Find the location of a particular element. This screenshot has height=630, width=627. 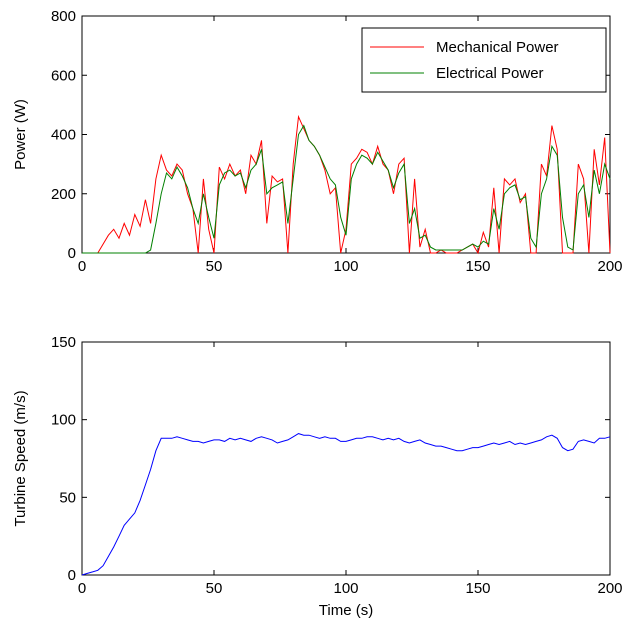

y-tick-label: 200 is located at coordinates (63, 194).